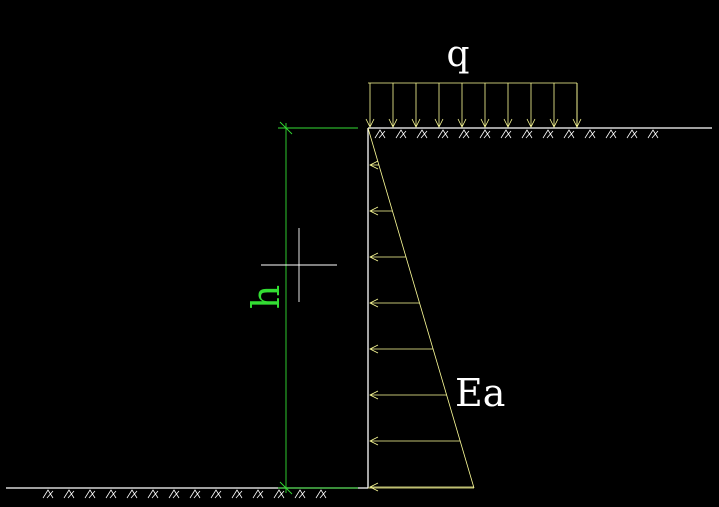  Describe the element at coordinates (480, 393) in the screenshot. I see `earth-pressure-label: Ea` at that location.